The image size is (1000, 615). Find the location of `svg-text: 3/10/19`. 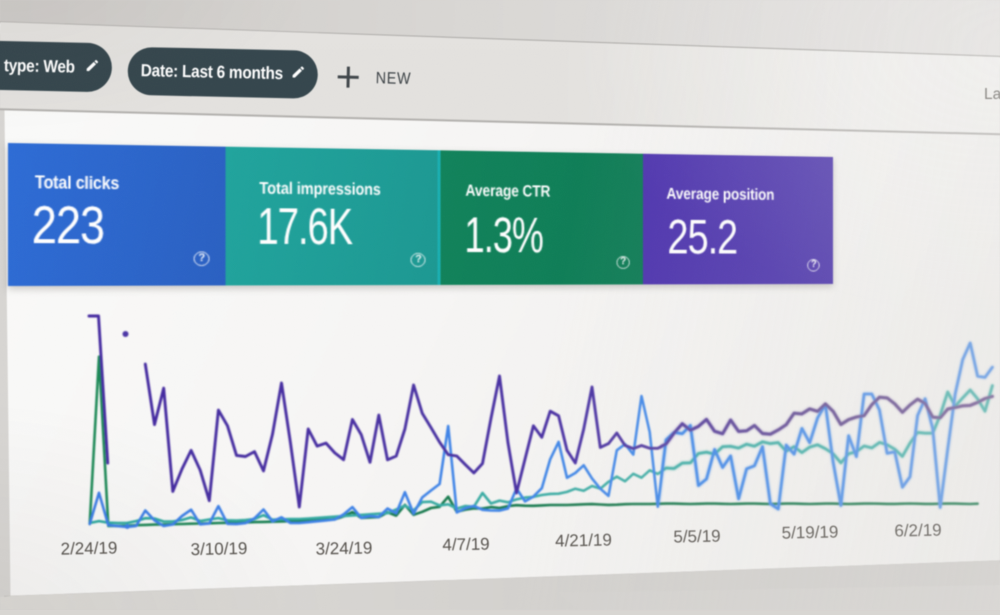

svg-text: 3/10/19 is located at coordinates (218, 549).